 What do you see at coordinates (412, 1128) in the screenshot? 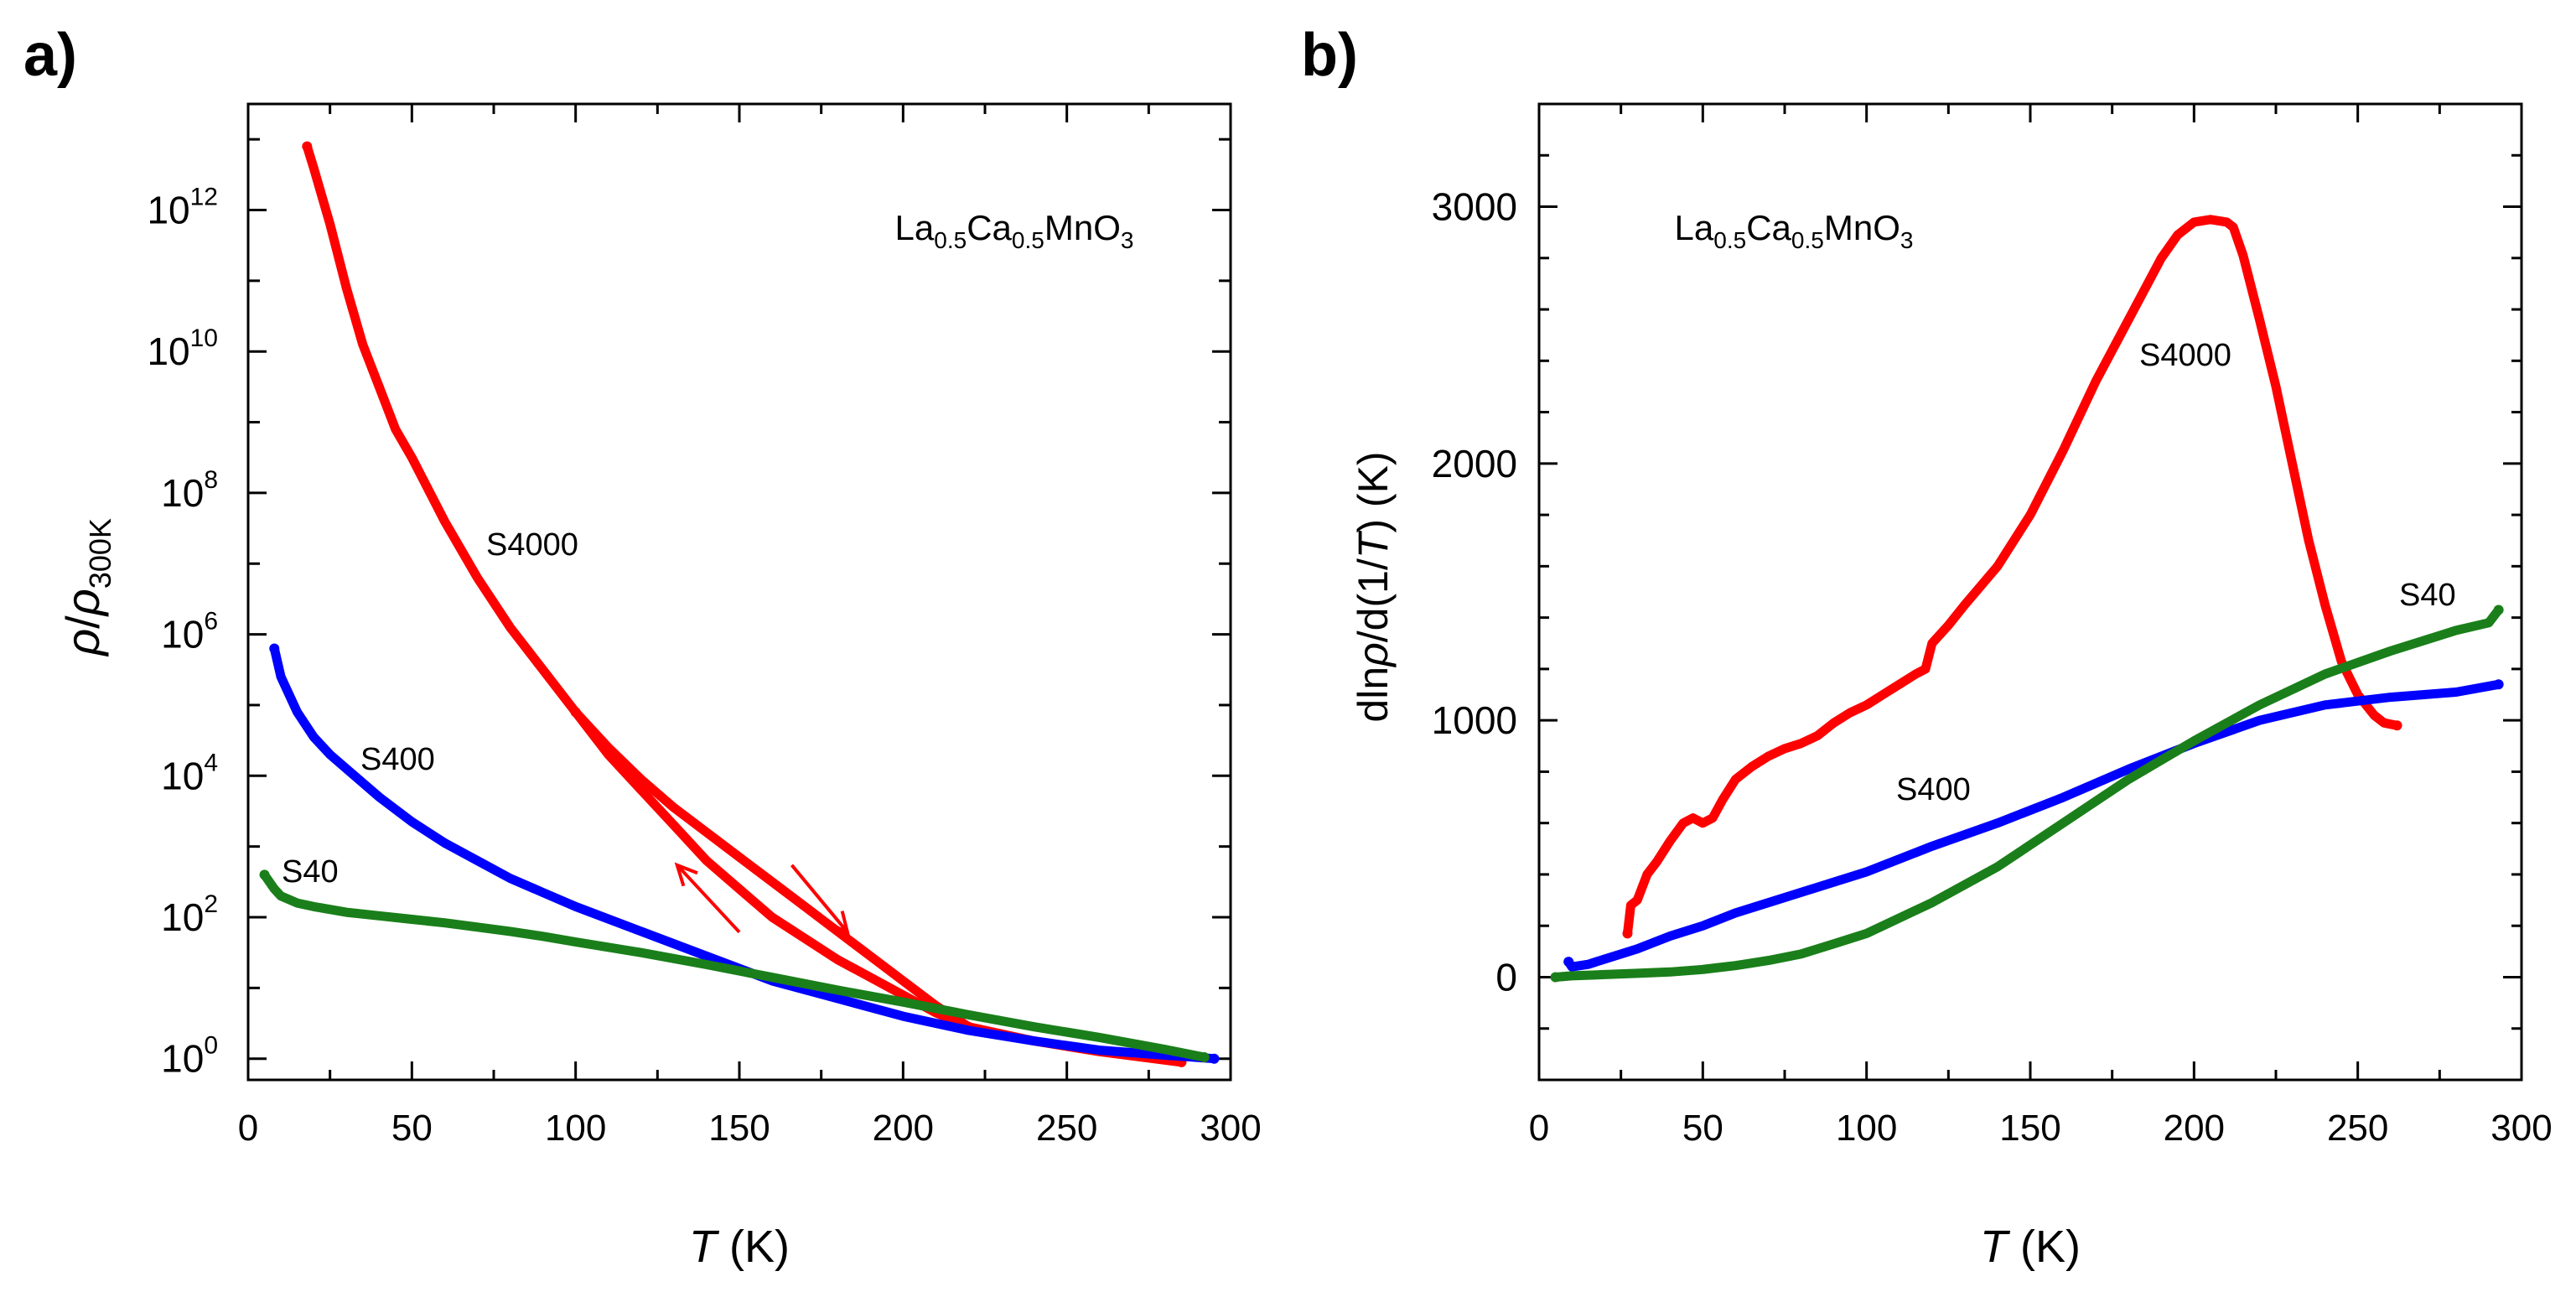
I see `panel-a-x-tick-label: 50` at bounding box center [412, 1128].